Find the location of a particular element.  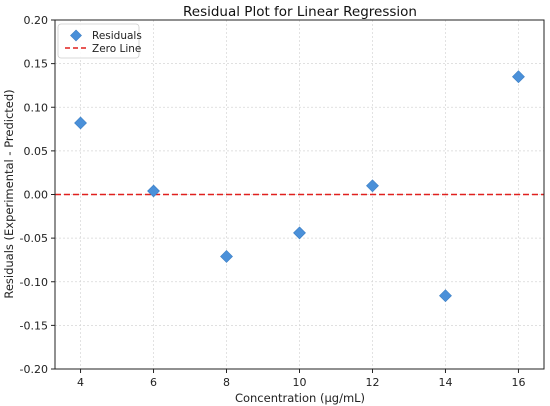

x-axis-ticks: 4 6 8 10 12 14 16 is located at coordinates (301, 379).